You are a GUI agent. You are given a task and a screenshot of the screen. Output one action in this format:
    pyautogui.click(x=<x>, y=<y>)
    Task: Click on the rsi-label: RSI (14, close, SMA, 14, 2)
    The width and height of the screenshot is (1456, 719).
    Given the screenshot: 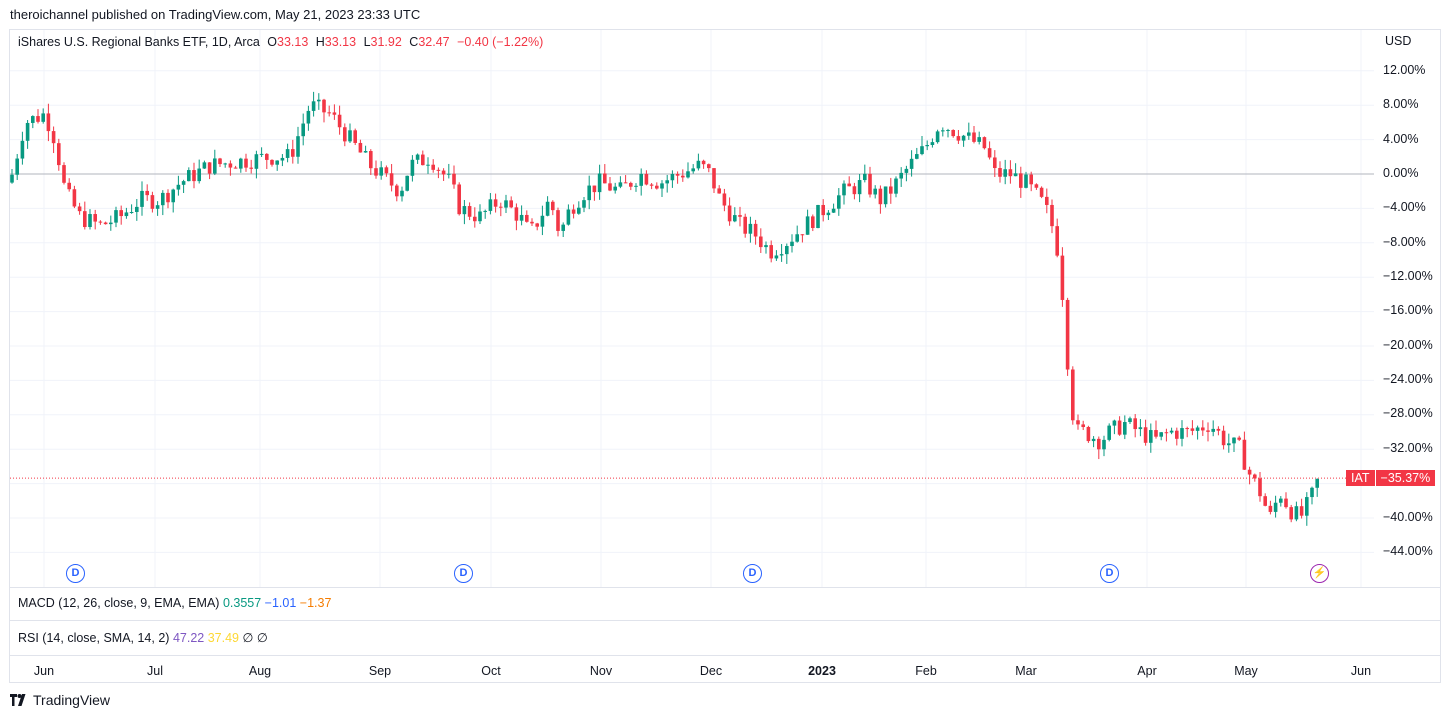 What is the action you would take?
    pyautogui.click(x=94, y=638)
    